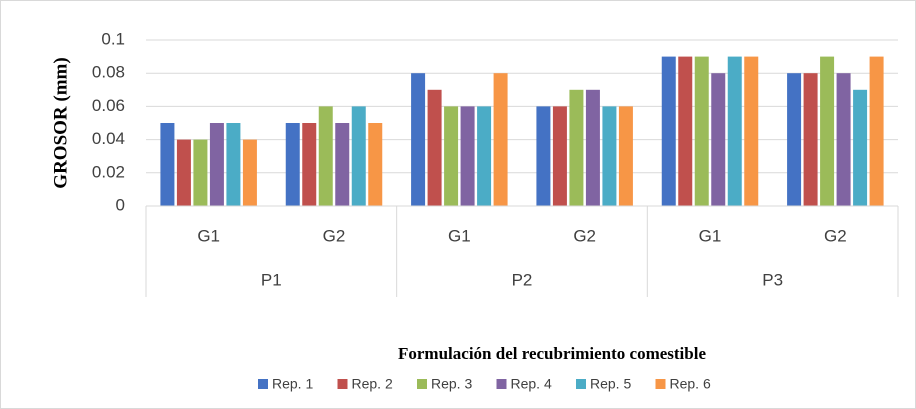 This screenshot has width=916, height=409. Describe the element at coordinates (522, 279) in the screenshot. I see `group-label: P2` at that location.